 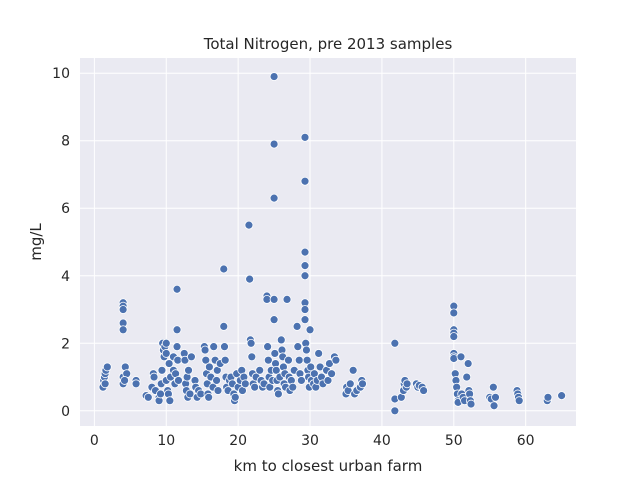 What do you see at coordinates (94, 441) in the screenshot?
I see `x-tick-label: 0` at bounding box center [94, 441].